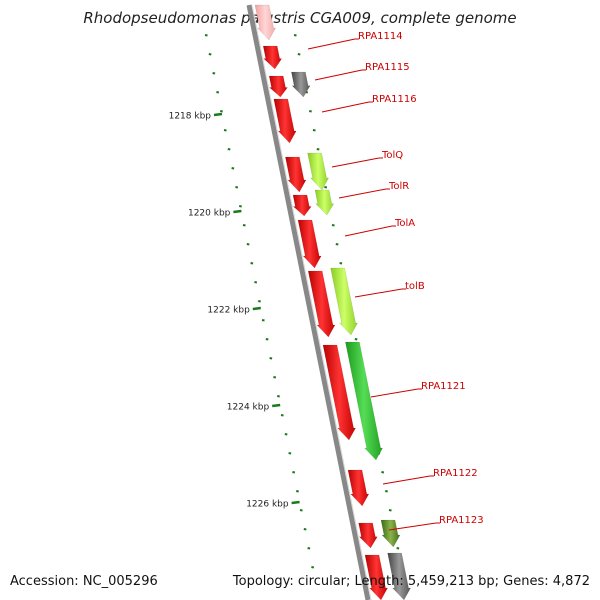 Image resolution: width=600 pixels, height=600 pixels. What do you see at coordinates (190, 117) in the screenshot?
I see `scale-label: 1218 kbp` at bounding box center [190, 117].